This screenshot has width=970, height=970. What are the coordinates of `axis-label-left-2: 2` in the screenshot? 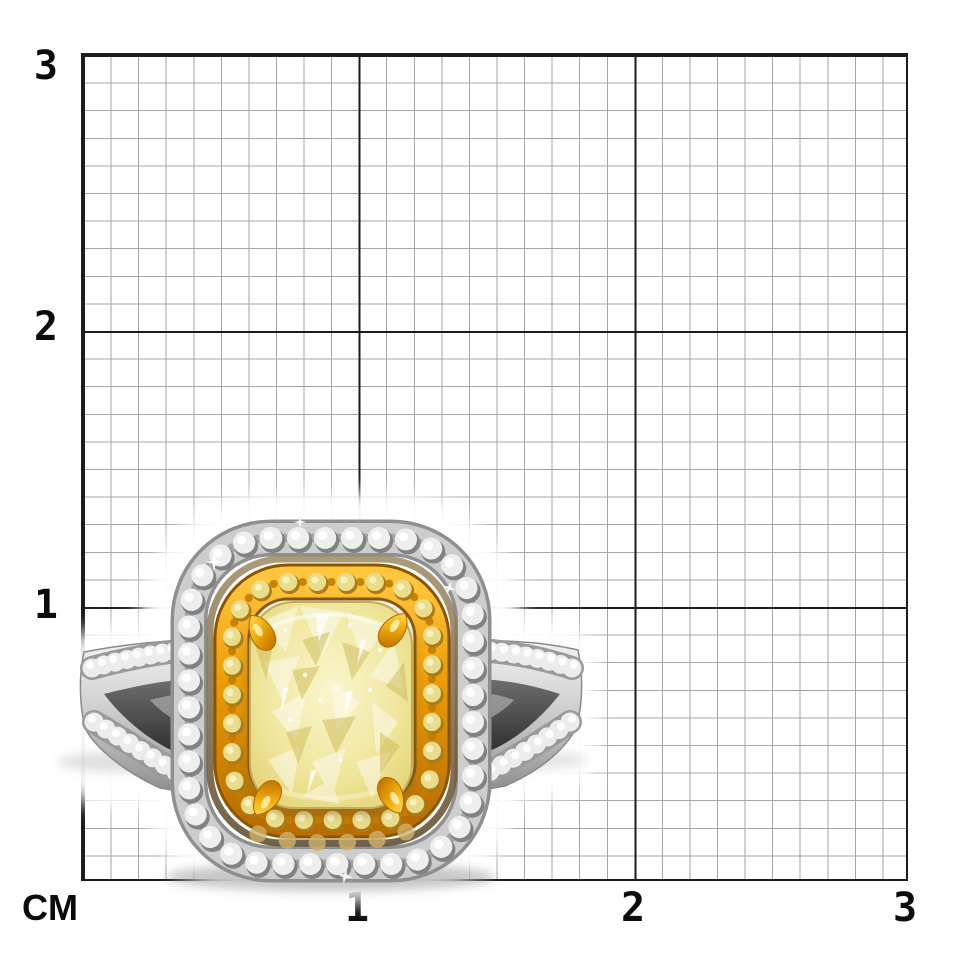 It's located at (45, 327).